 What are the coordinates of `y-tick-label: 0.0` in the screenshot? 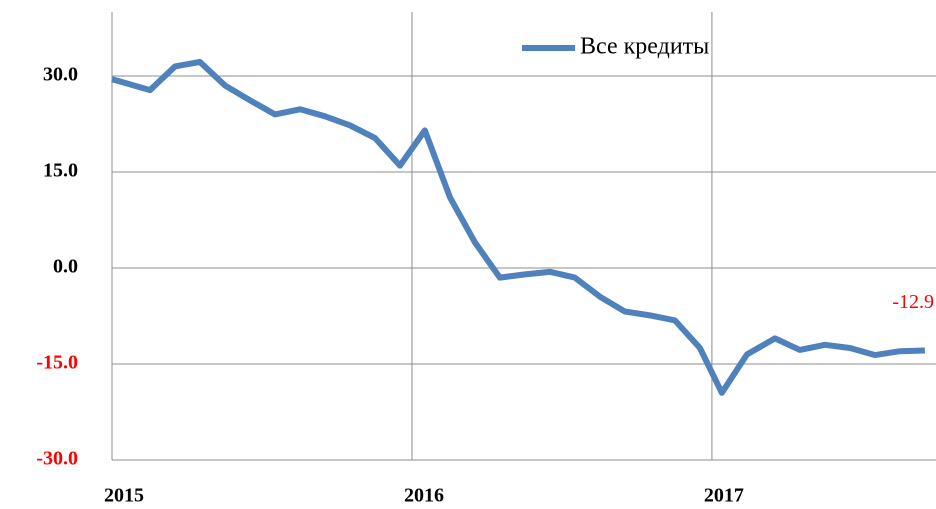 It's located at (65, 267).